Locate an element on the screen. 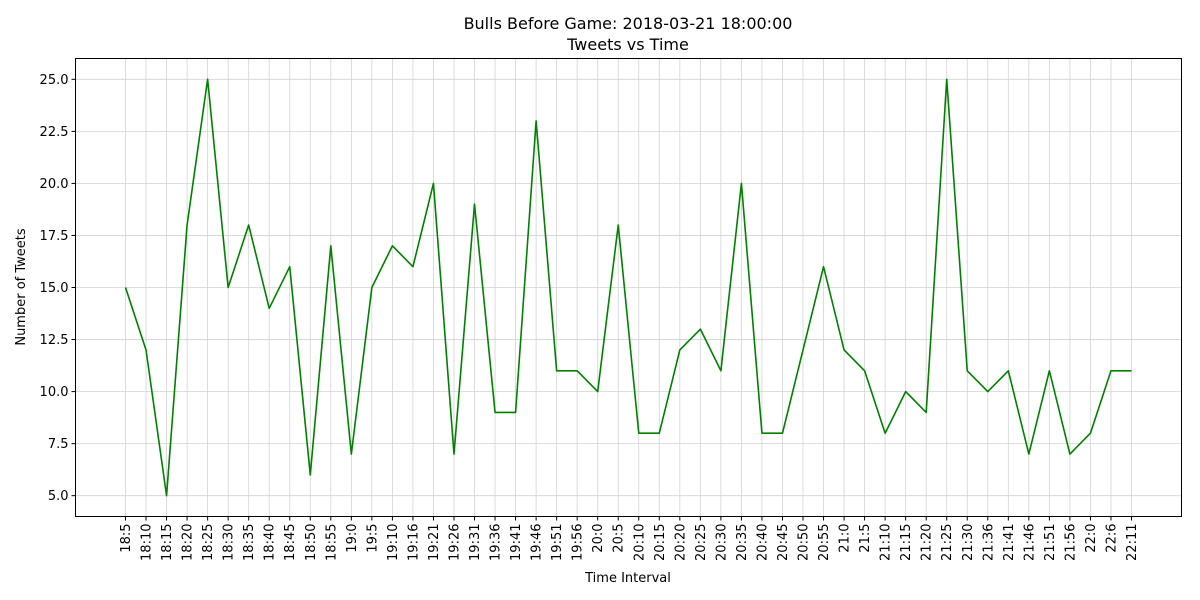 This screenshot has height=600, width=1200. x-tick-label: 19:5 is located at coordinates (372, 538).